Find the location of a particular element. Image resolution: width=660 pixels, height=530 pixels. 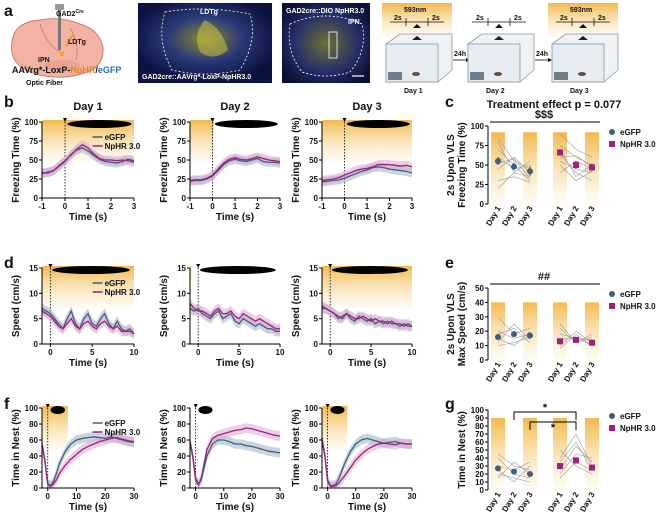

micrograph1-caption: GAD2cre::AAVrg*-LoxP-NpHR3.0 is located at coordinates (196, 77).